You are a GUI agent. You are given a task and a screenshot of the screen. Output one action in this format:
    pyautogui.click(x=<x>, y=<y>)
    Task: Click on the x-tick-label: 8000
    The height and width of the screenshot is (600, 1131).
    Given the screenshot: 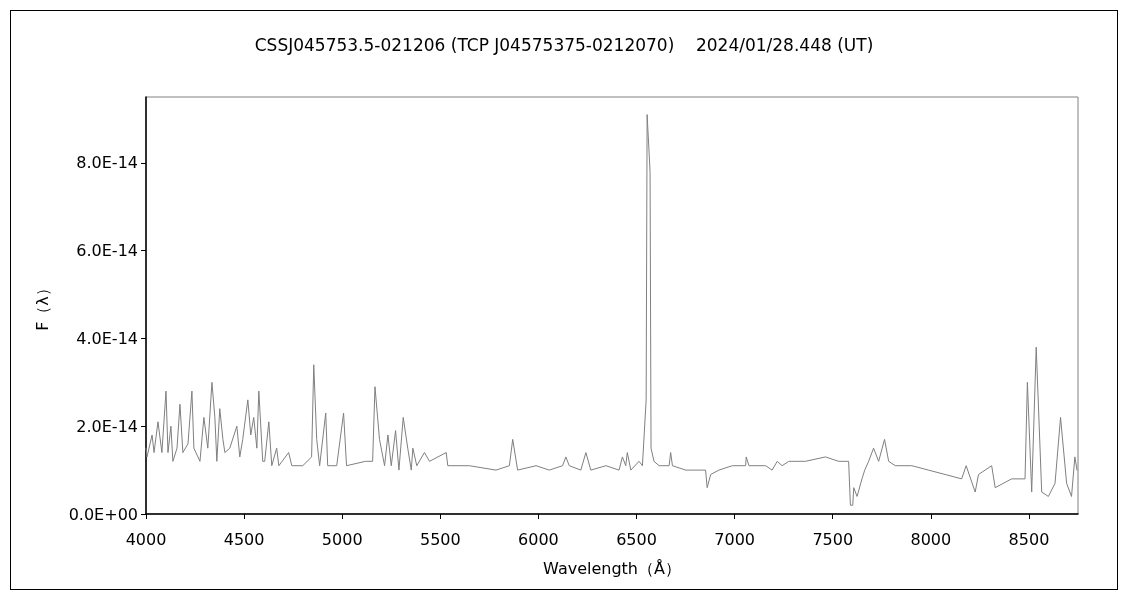 What is the action you would take?
    pyautogui.click(x=931, y=539)
    